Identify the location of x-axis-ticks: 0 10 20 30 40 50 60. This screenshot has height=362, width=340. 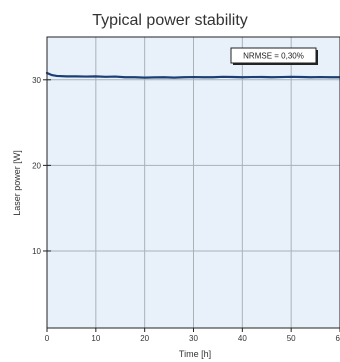
(192, 335).